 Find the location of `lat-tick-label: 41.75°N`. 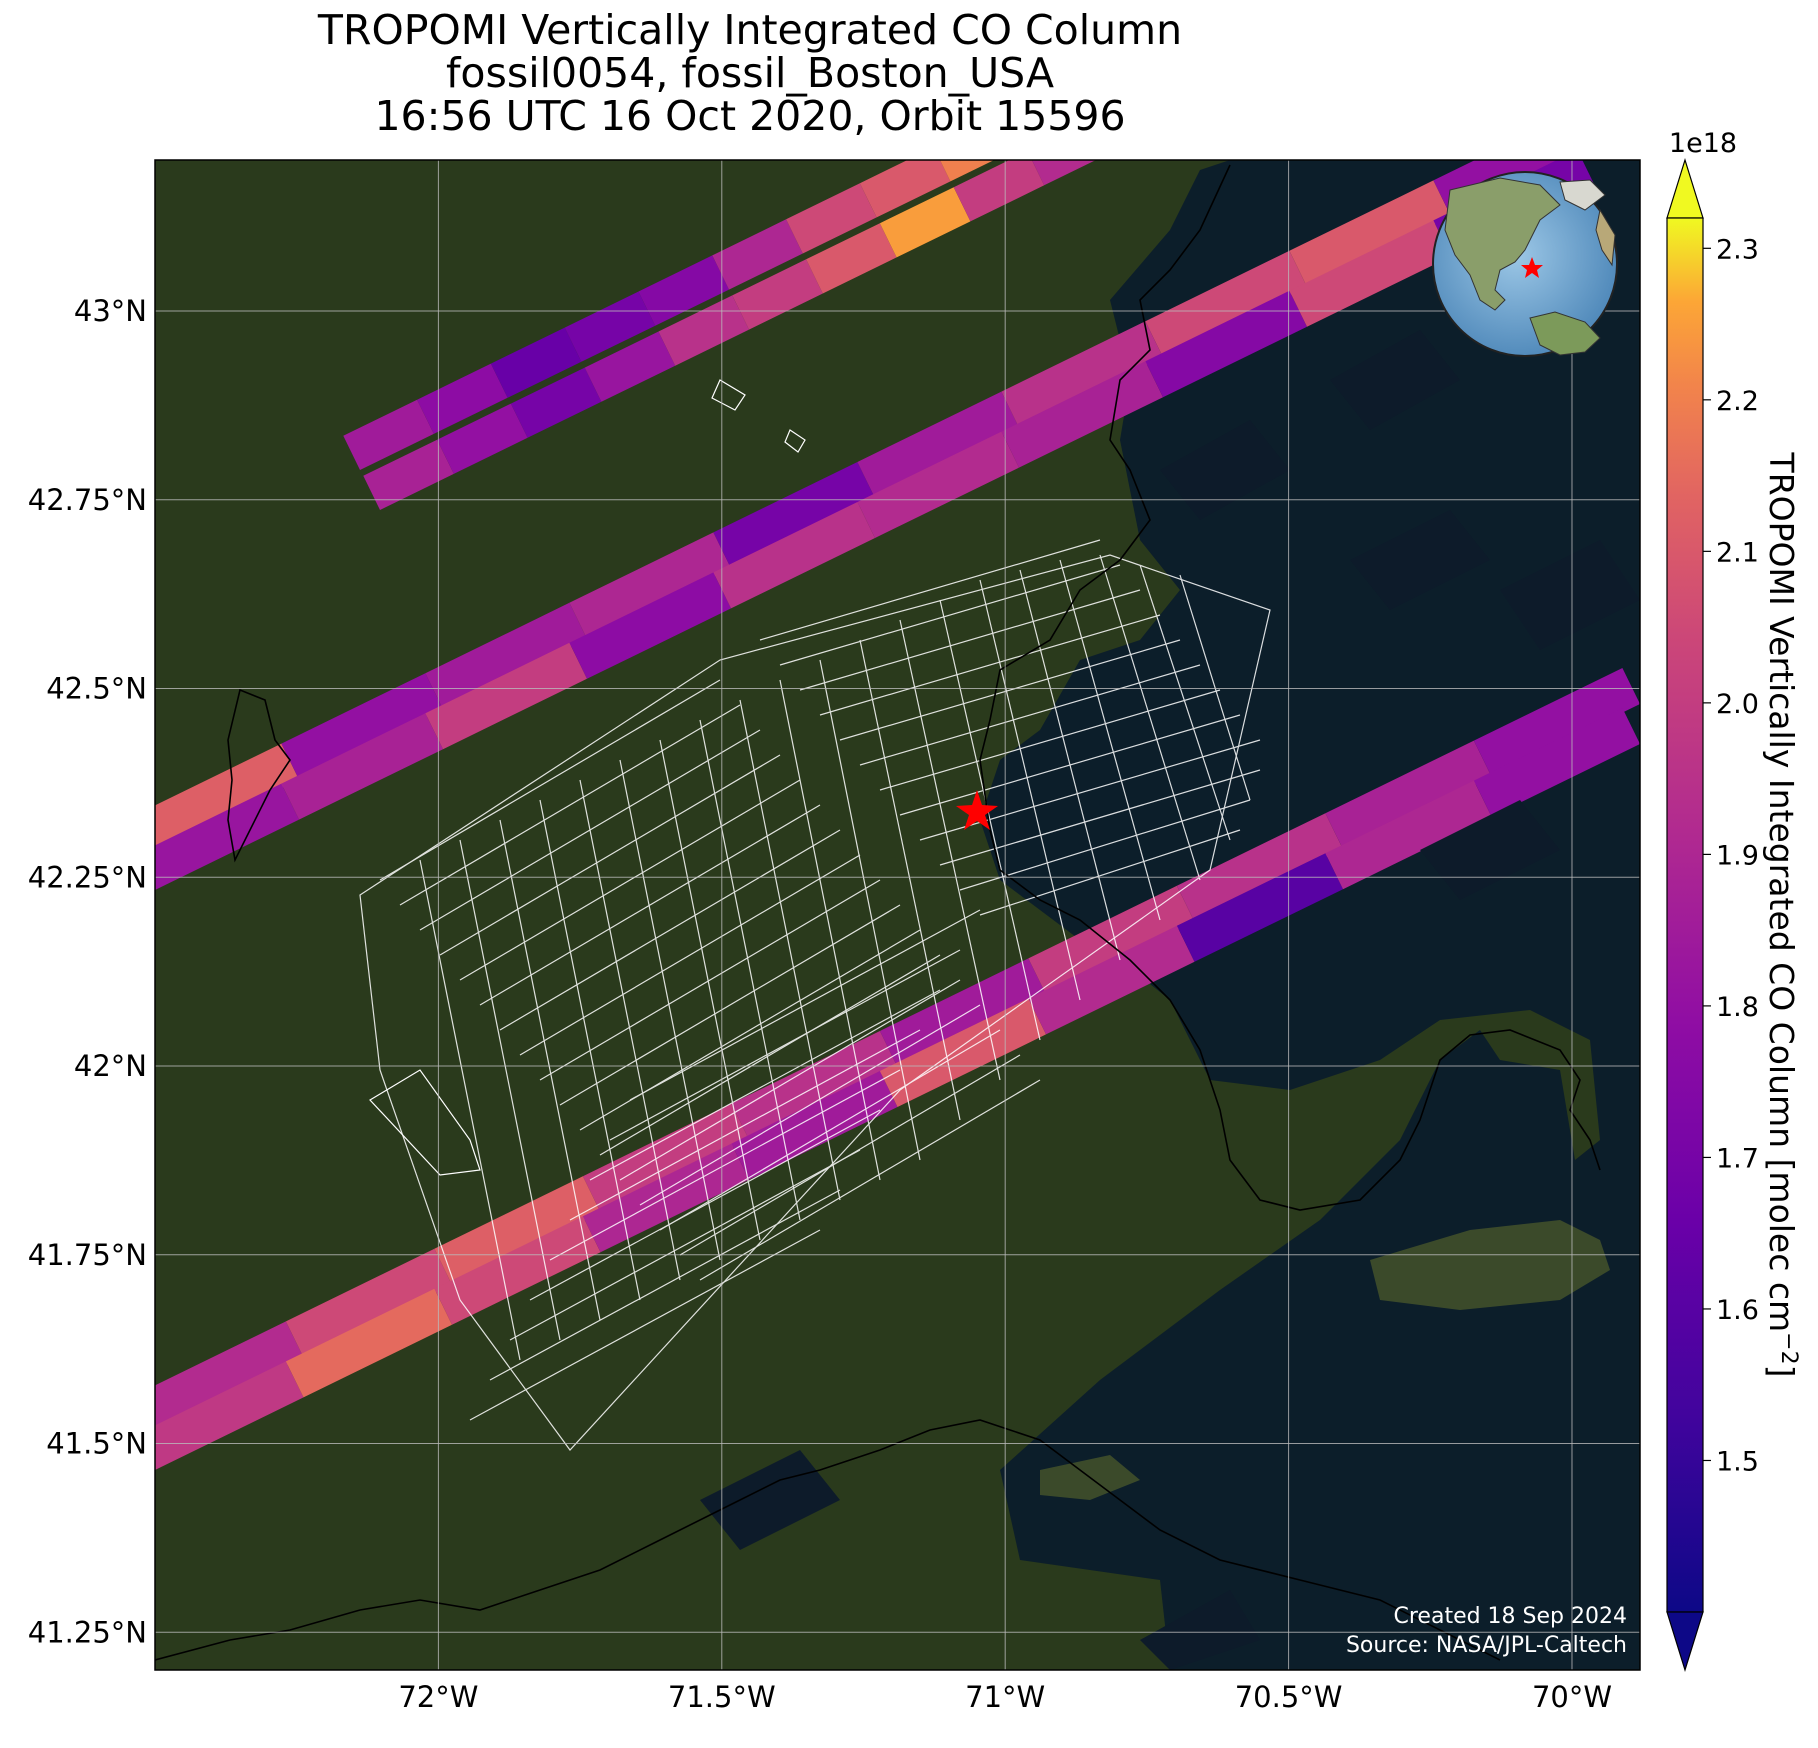

lat-tick-label: 41.75°N is located at coordinates (87, 1255).